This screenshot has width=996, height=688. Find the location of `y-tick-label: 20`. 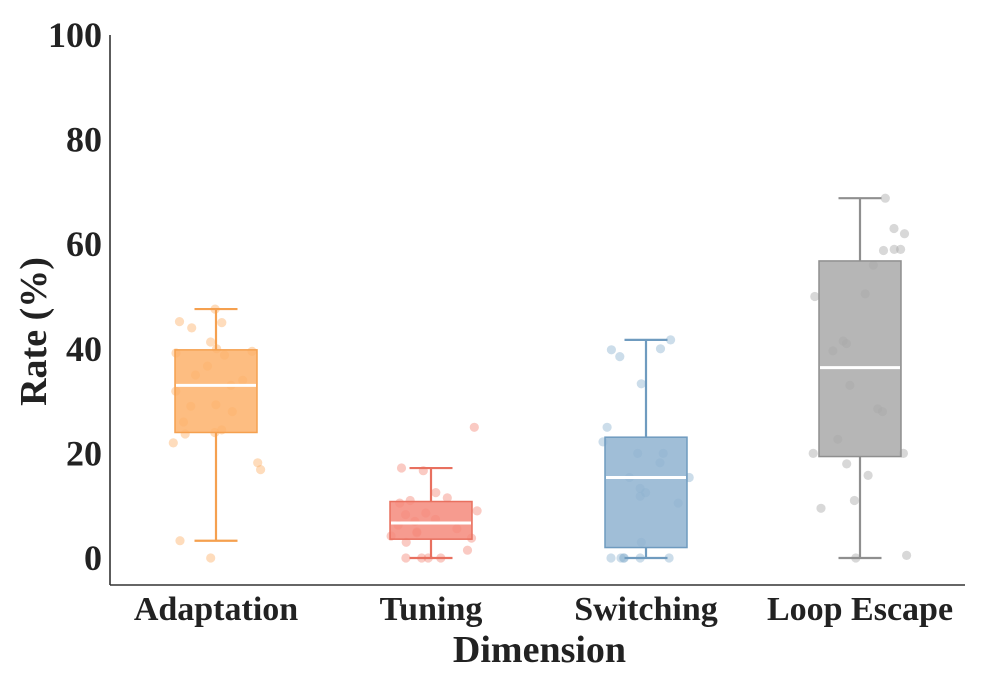

y-tick-label: 20 is located at coordinates (84, 453).